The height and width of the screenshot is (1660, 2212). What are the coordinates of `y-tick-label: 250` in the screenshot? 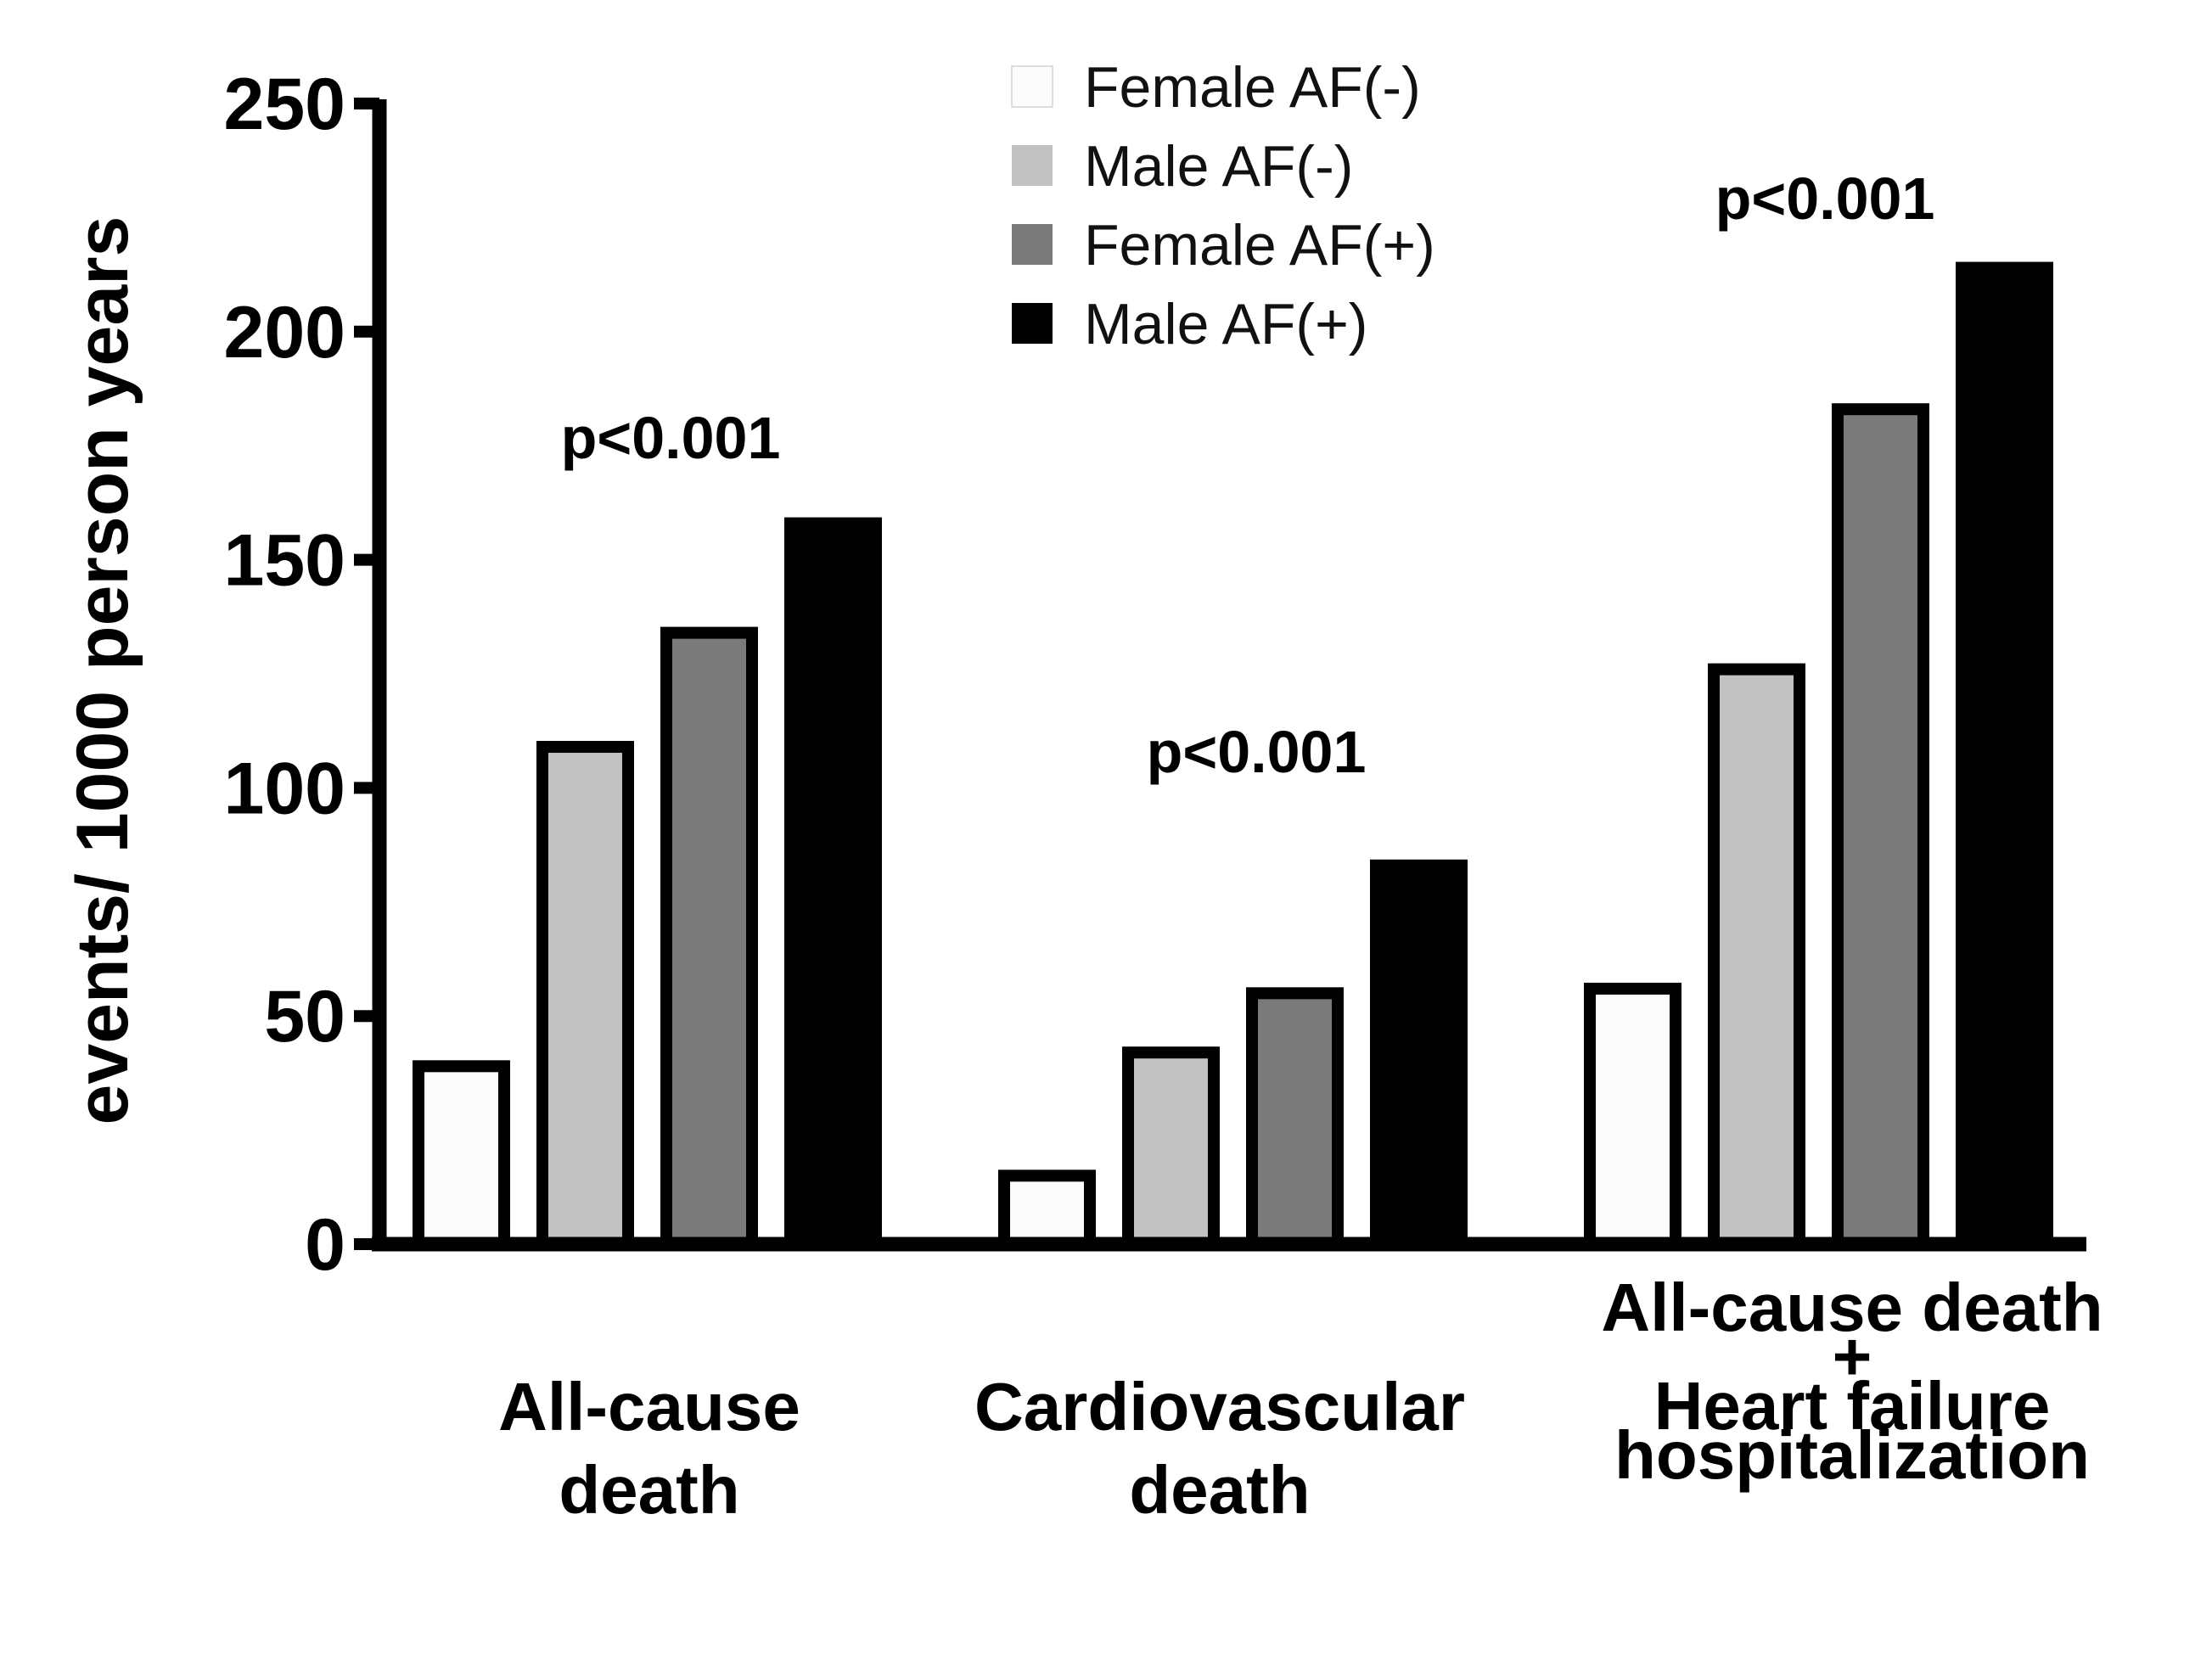 It's located at (285, 104).